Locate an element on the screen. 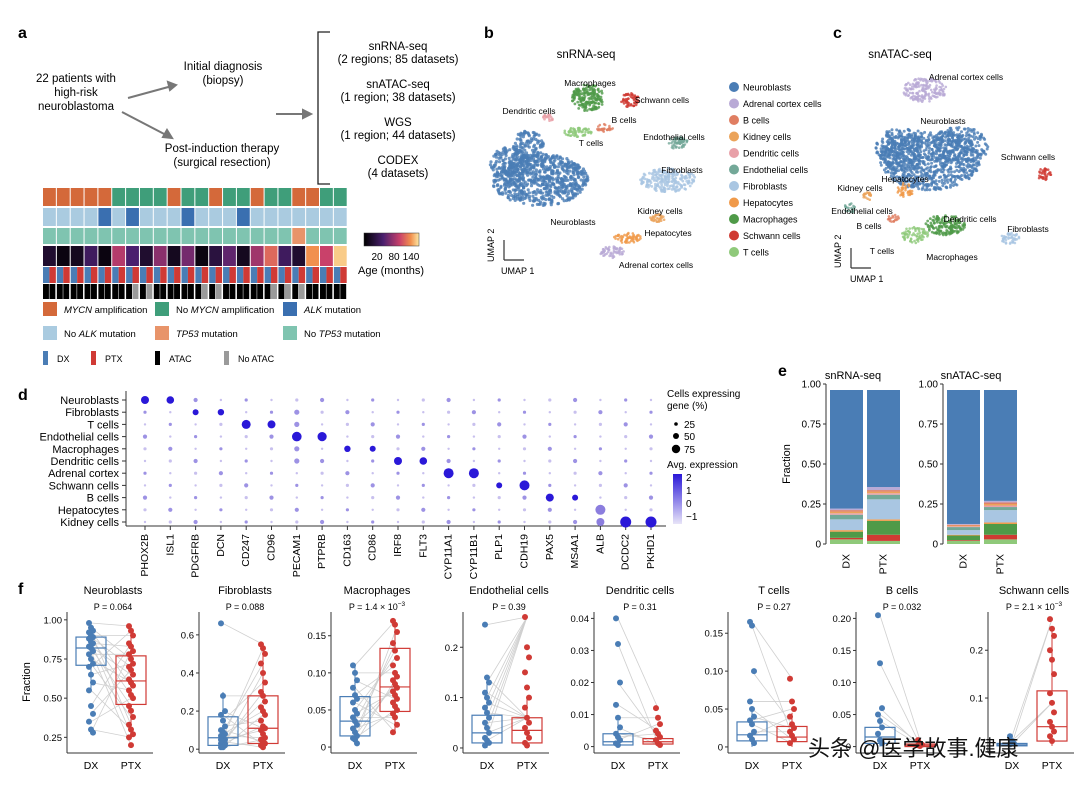 This screenshot has width=1080, height=786. umap-label: Fibroblasts is located at coordinates (1028, 229).